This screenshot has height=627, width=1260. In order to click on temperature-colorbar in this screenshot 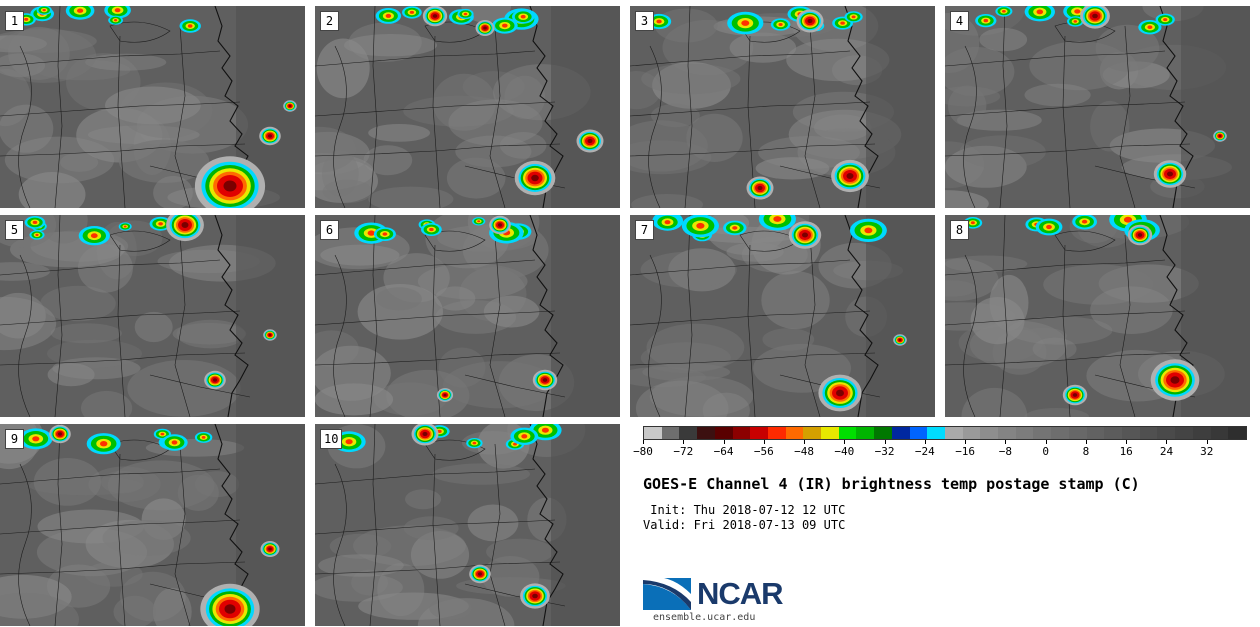, I will do `click(945, 433)`.